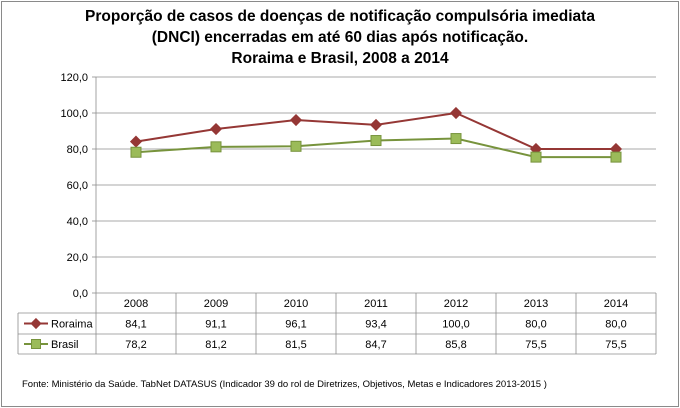 This screenshot has height=408, width=680. What do you see at coordinates (455, 345) in the screenshot?
I see `table-value-brasil: 85,8` at bounding box center [455, 345].